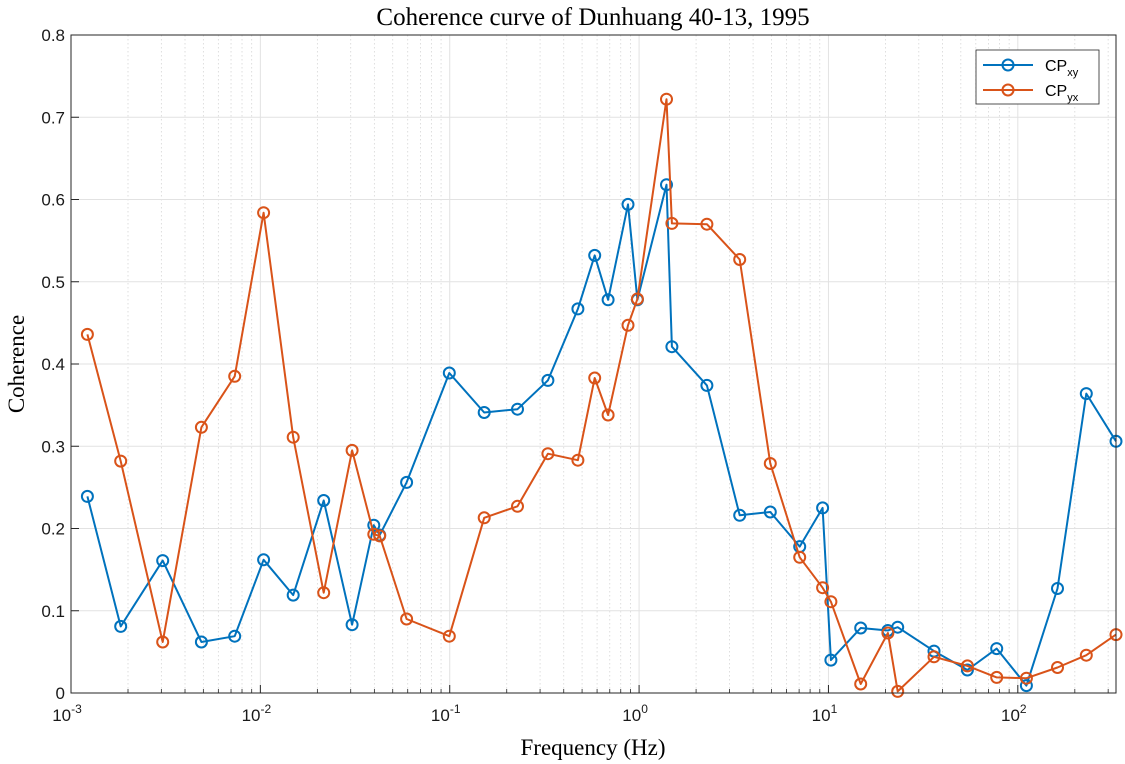 The image size is (1125, 764). I want to click on y-tick-label: 0.1, so click(53, 611).